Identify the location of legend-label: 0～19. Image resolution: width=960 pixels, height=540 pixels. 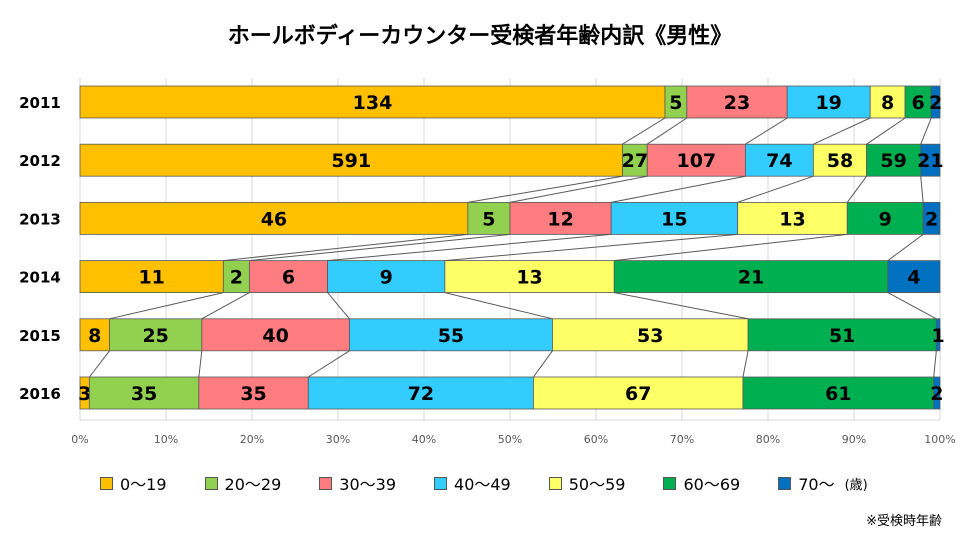
(143, 484).